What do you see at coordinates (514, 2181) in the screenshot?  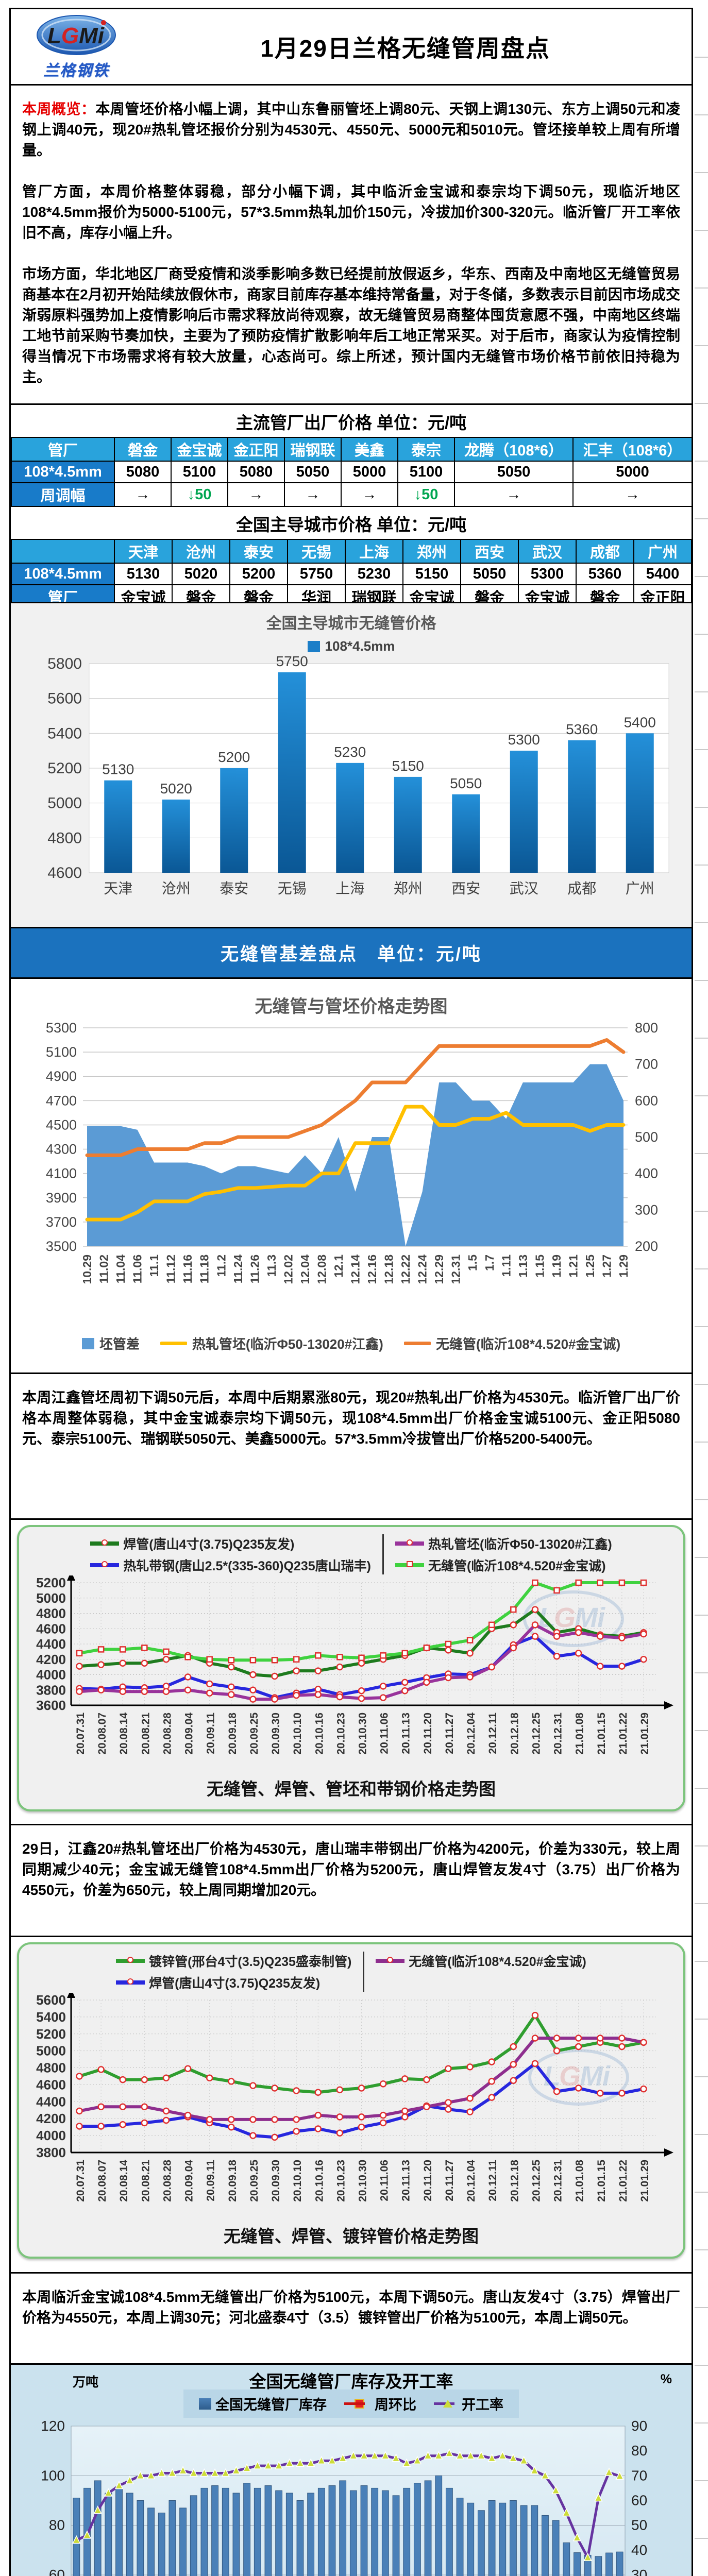 I see `svg-text: 20.12.18` at bounding box center [514, 2181].